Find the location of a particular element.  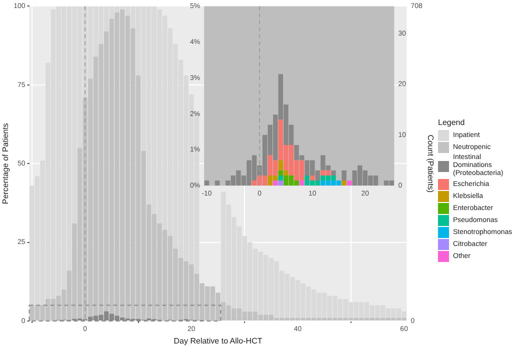

y-axis-title: Percentage of Patients is located at coordinates (5, 163).